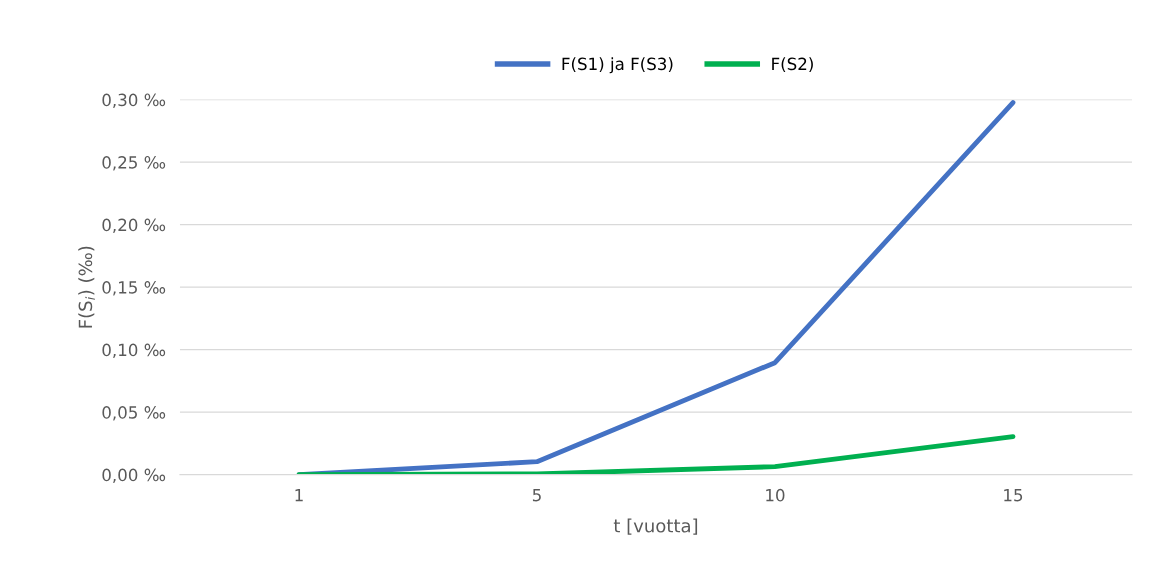  Describe the element at coordinates (86, 287) in the screenshot. I see `y-axis-title: F(S$_{i}$) (‰)` at that location.